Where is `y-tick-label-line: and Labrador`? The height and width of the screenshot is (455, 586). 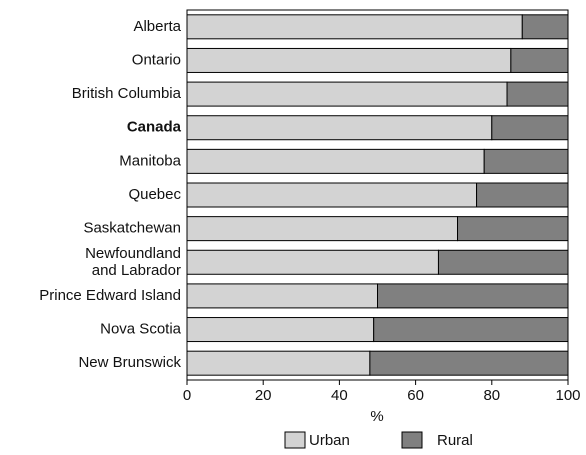 y-tick-label-line: and Labrador is located at coordinates (136, 270).